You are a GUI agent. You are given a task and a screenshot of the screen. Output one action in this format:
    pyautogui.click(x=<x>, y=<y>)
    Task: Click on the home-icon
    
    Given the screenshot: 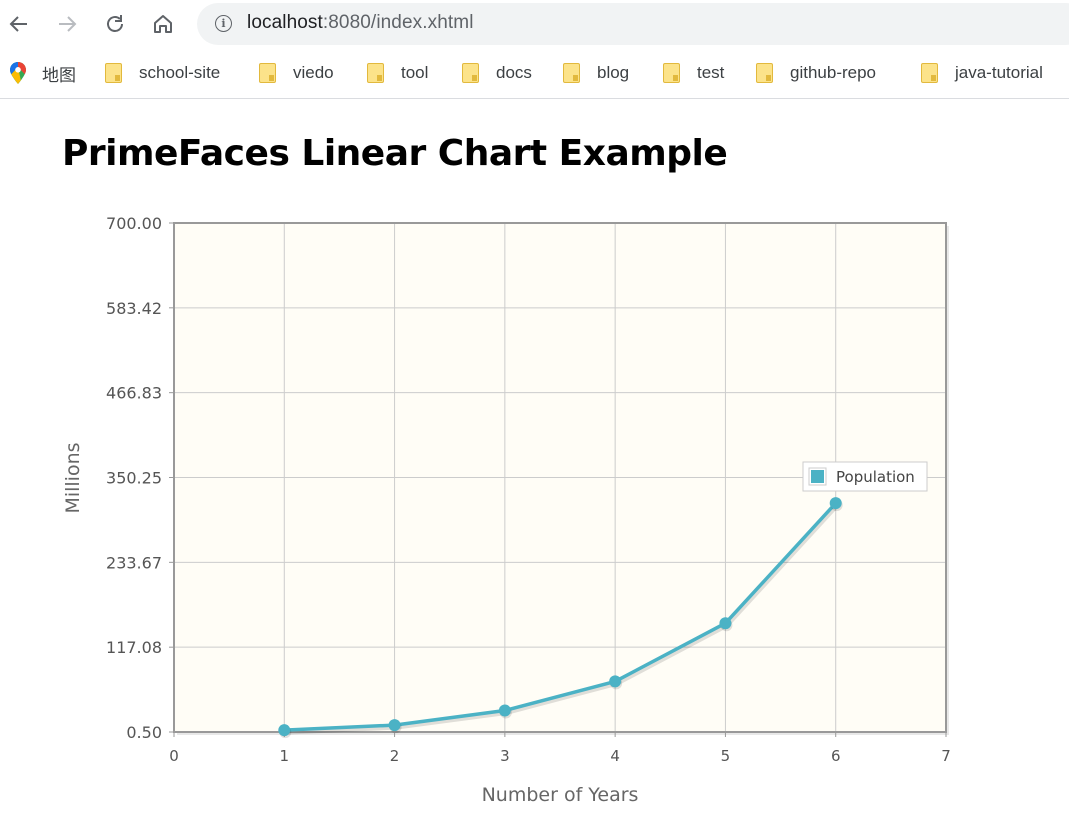 What is the action you would take?
    pyautogui.click(x=163, y=24)
    